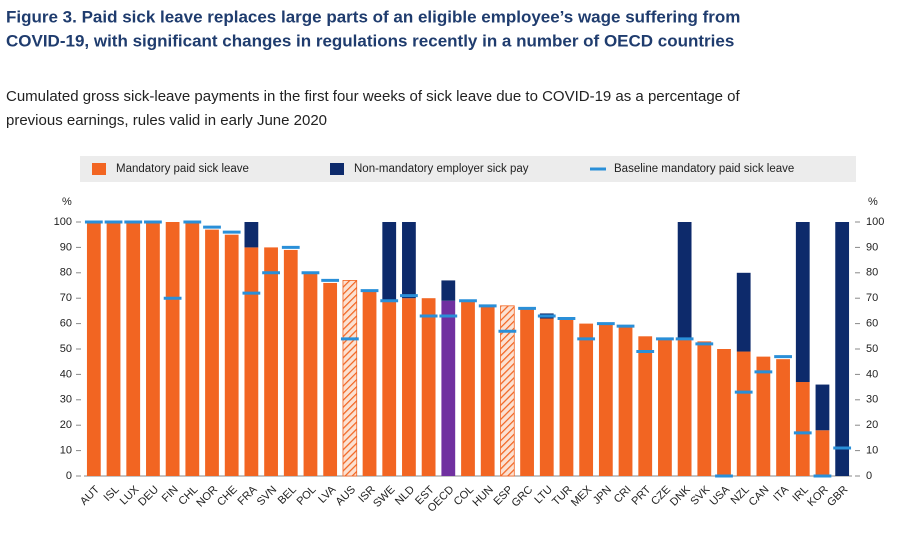 The image size is (923, 537). Describe the element at coordinates (66, 425) in the screenshot. I see `y-tick-label: 20` at that location.